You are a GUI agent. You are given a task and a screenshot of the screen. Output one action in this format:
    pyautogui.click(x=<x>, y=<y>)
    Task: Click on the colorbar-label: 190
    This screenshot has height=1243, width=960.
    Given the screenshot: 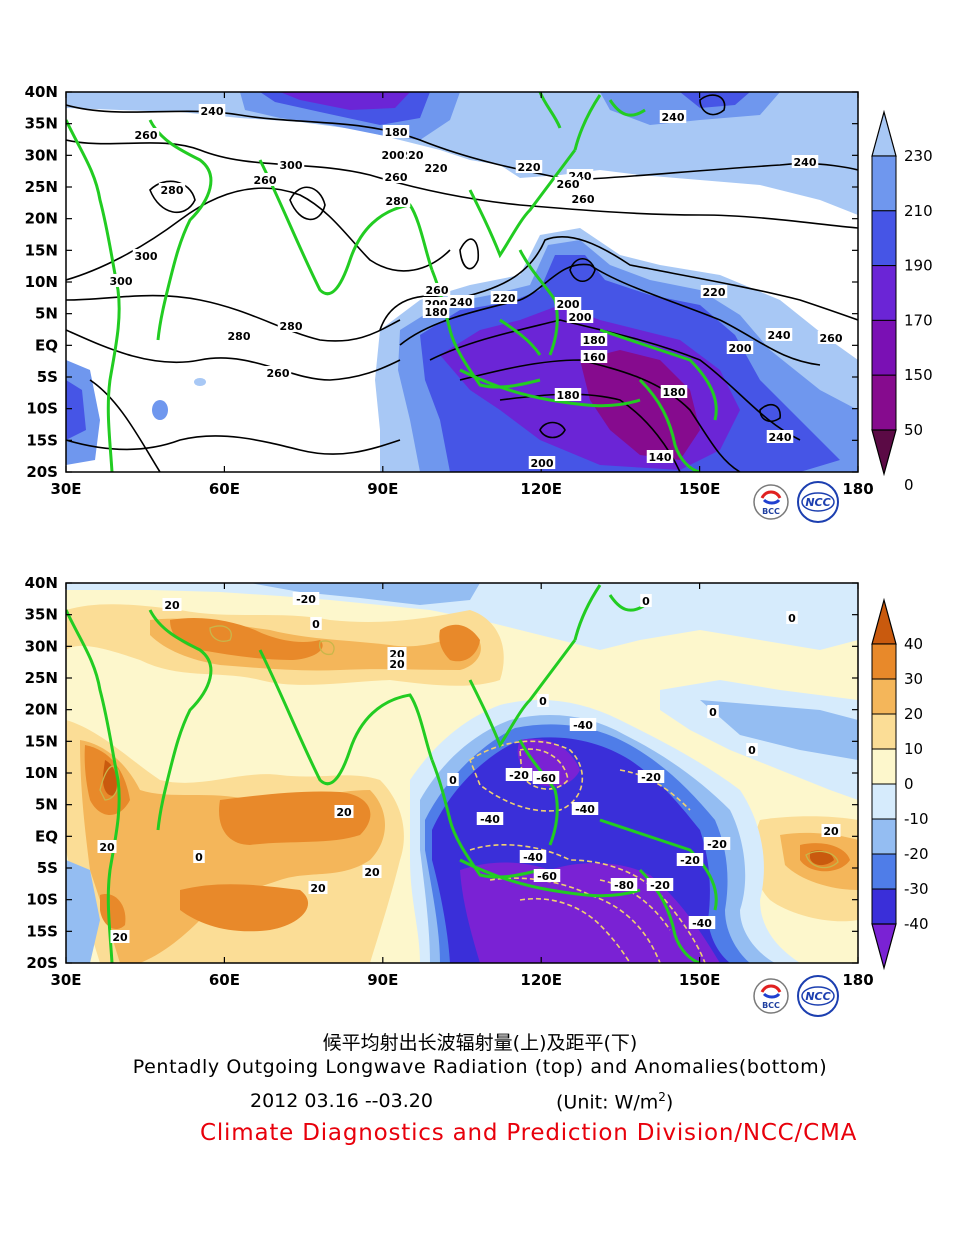 What is the action you would take?
    pyautogui.click(x=918, y=266)
    